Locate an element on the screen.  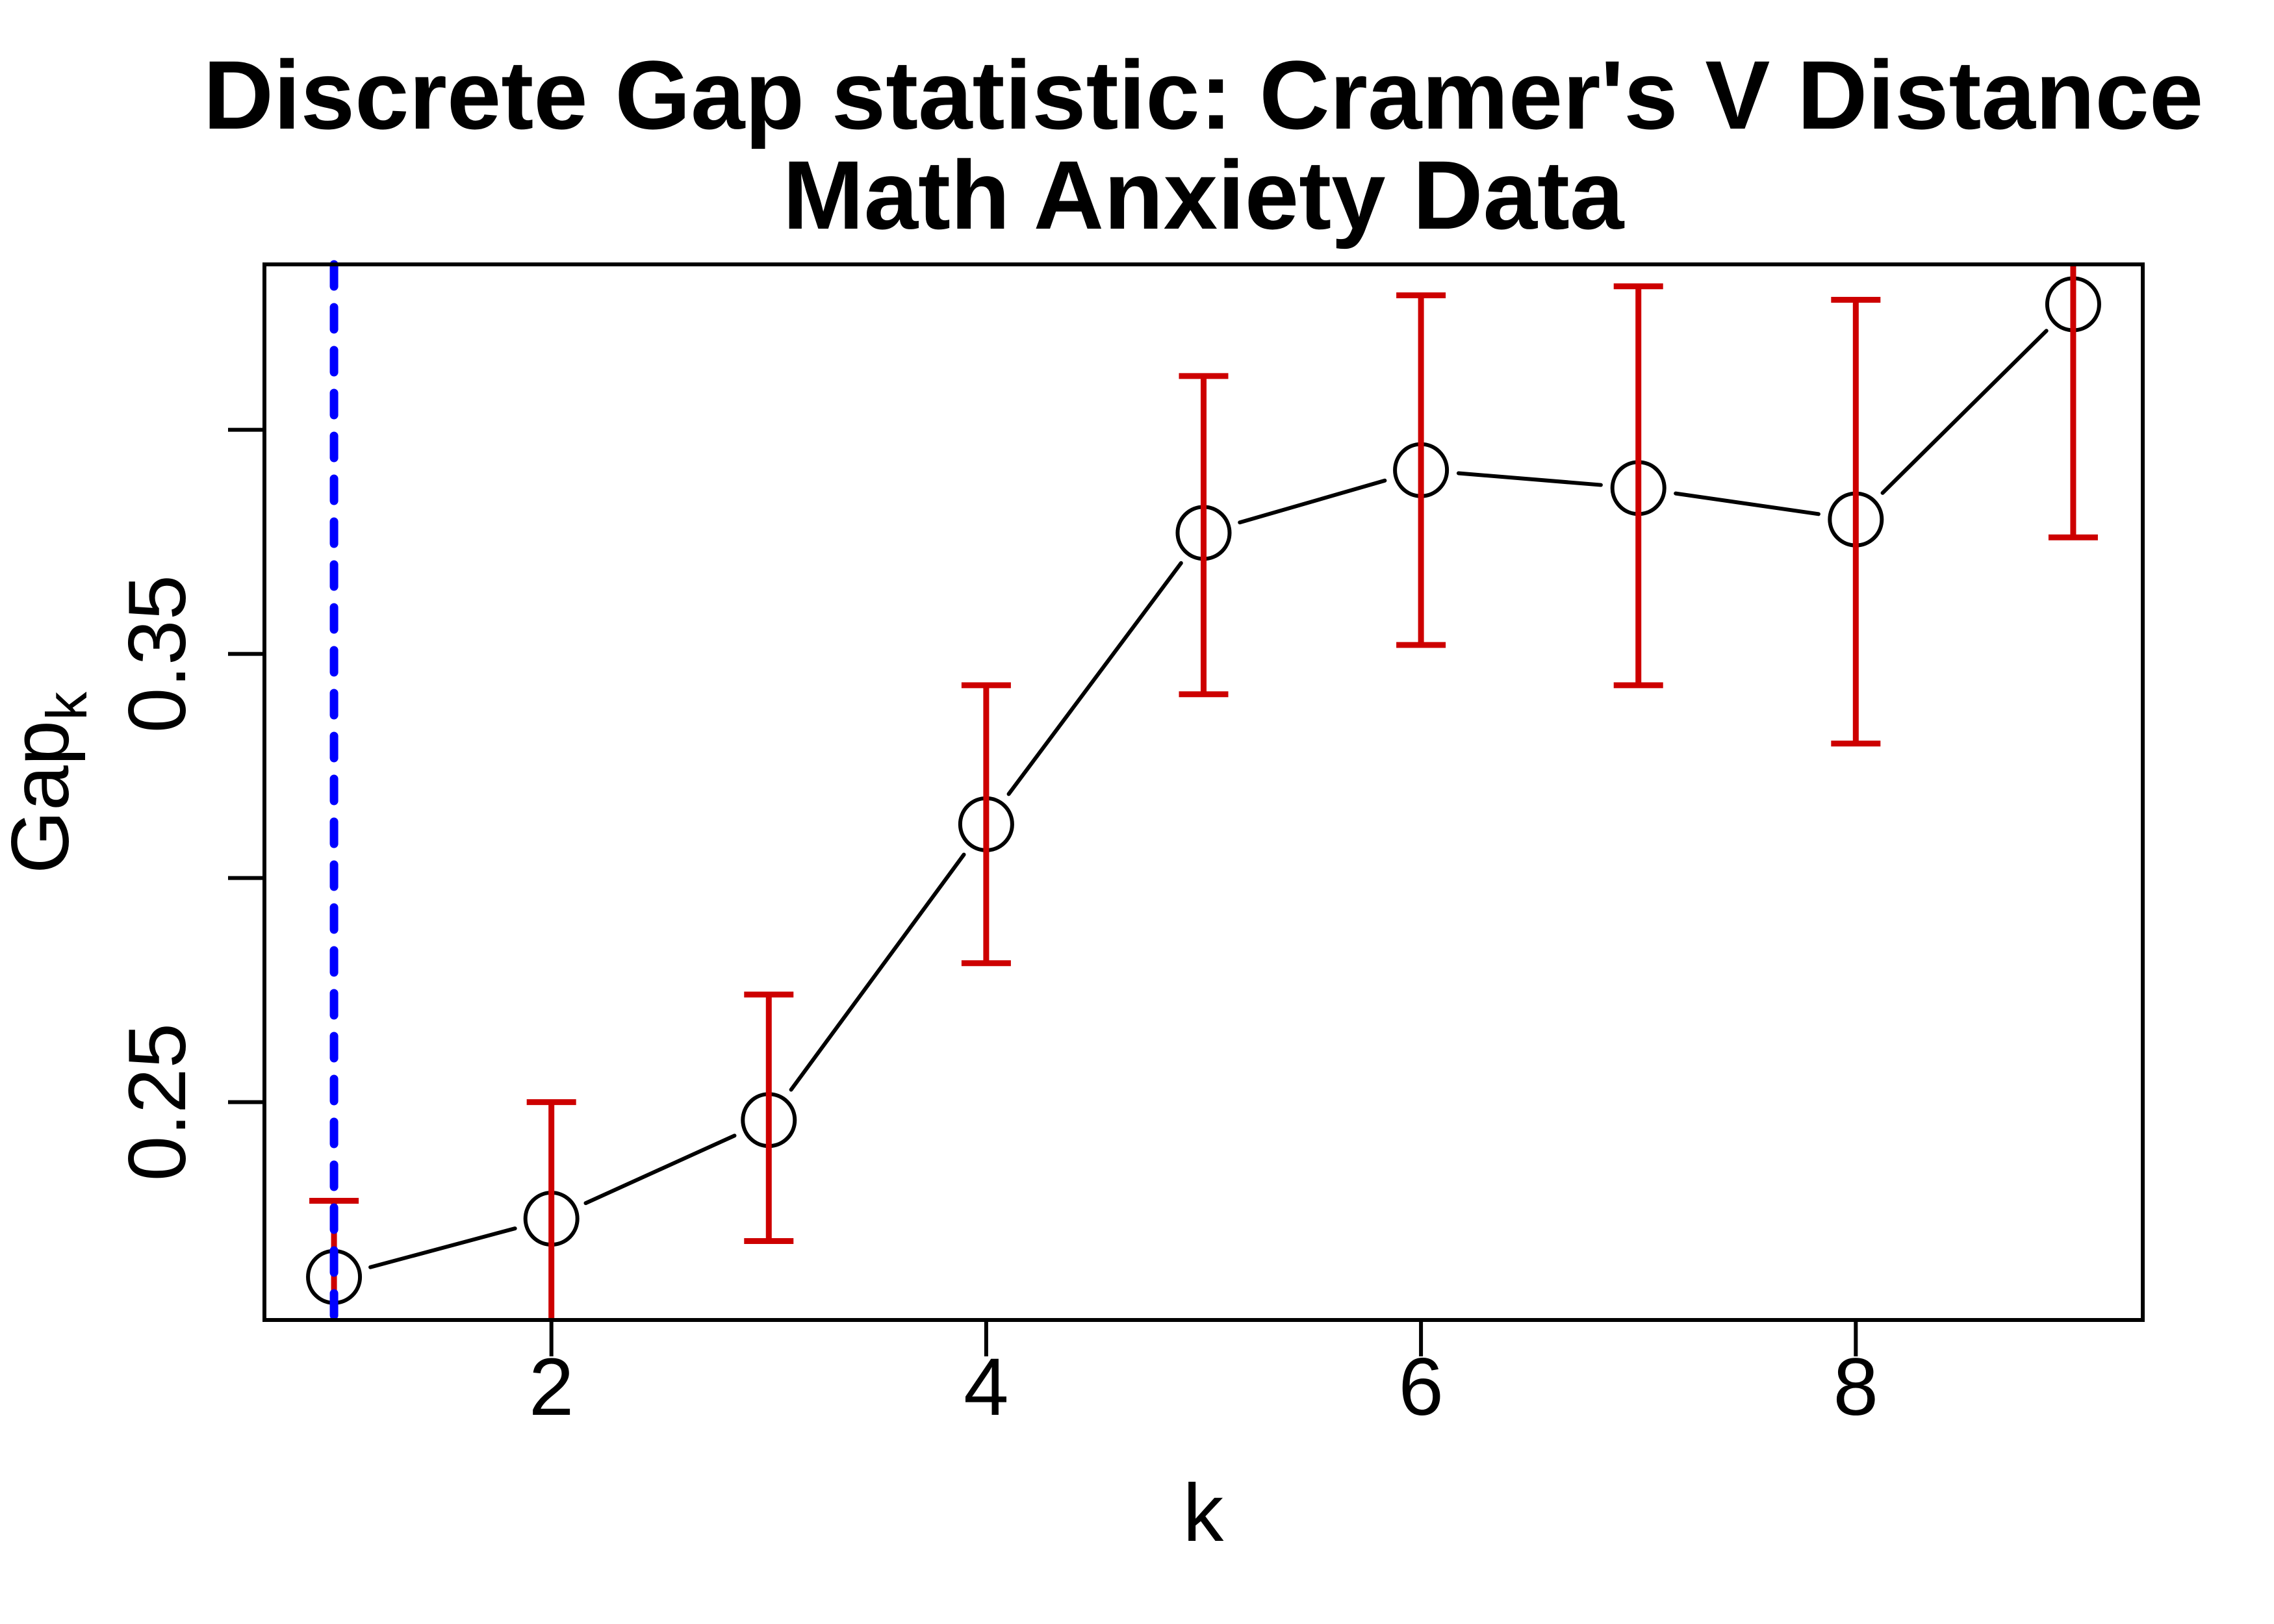
y-axis-label: Gapk is located at coordinates (49, 782).